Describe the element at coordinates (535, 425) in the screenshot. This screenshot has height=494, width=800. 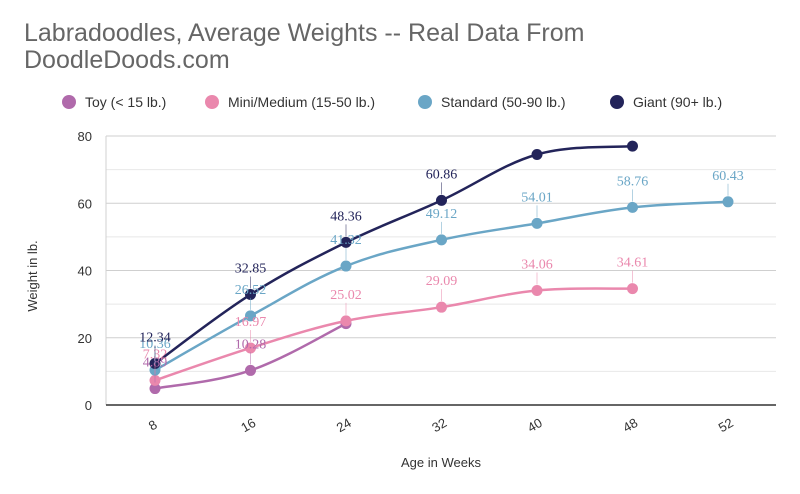
I see `x-tick-label: 40` at that location.